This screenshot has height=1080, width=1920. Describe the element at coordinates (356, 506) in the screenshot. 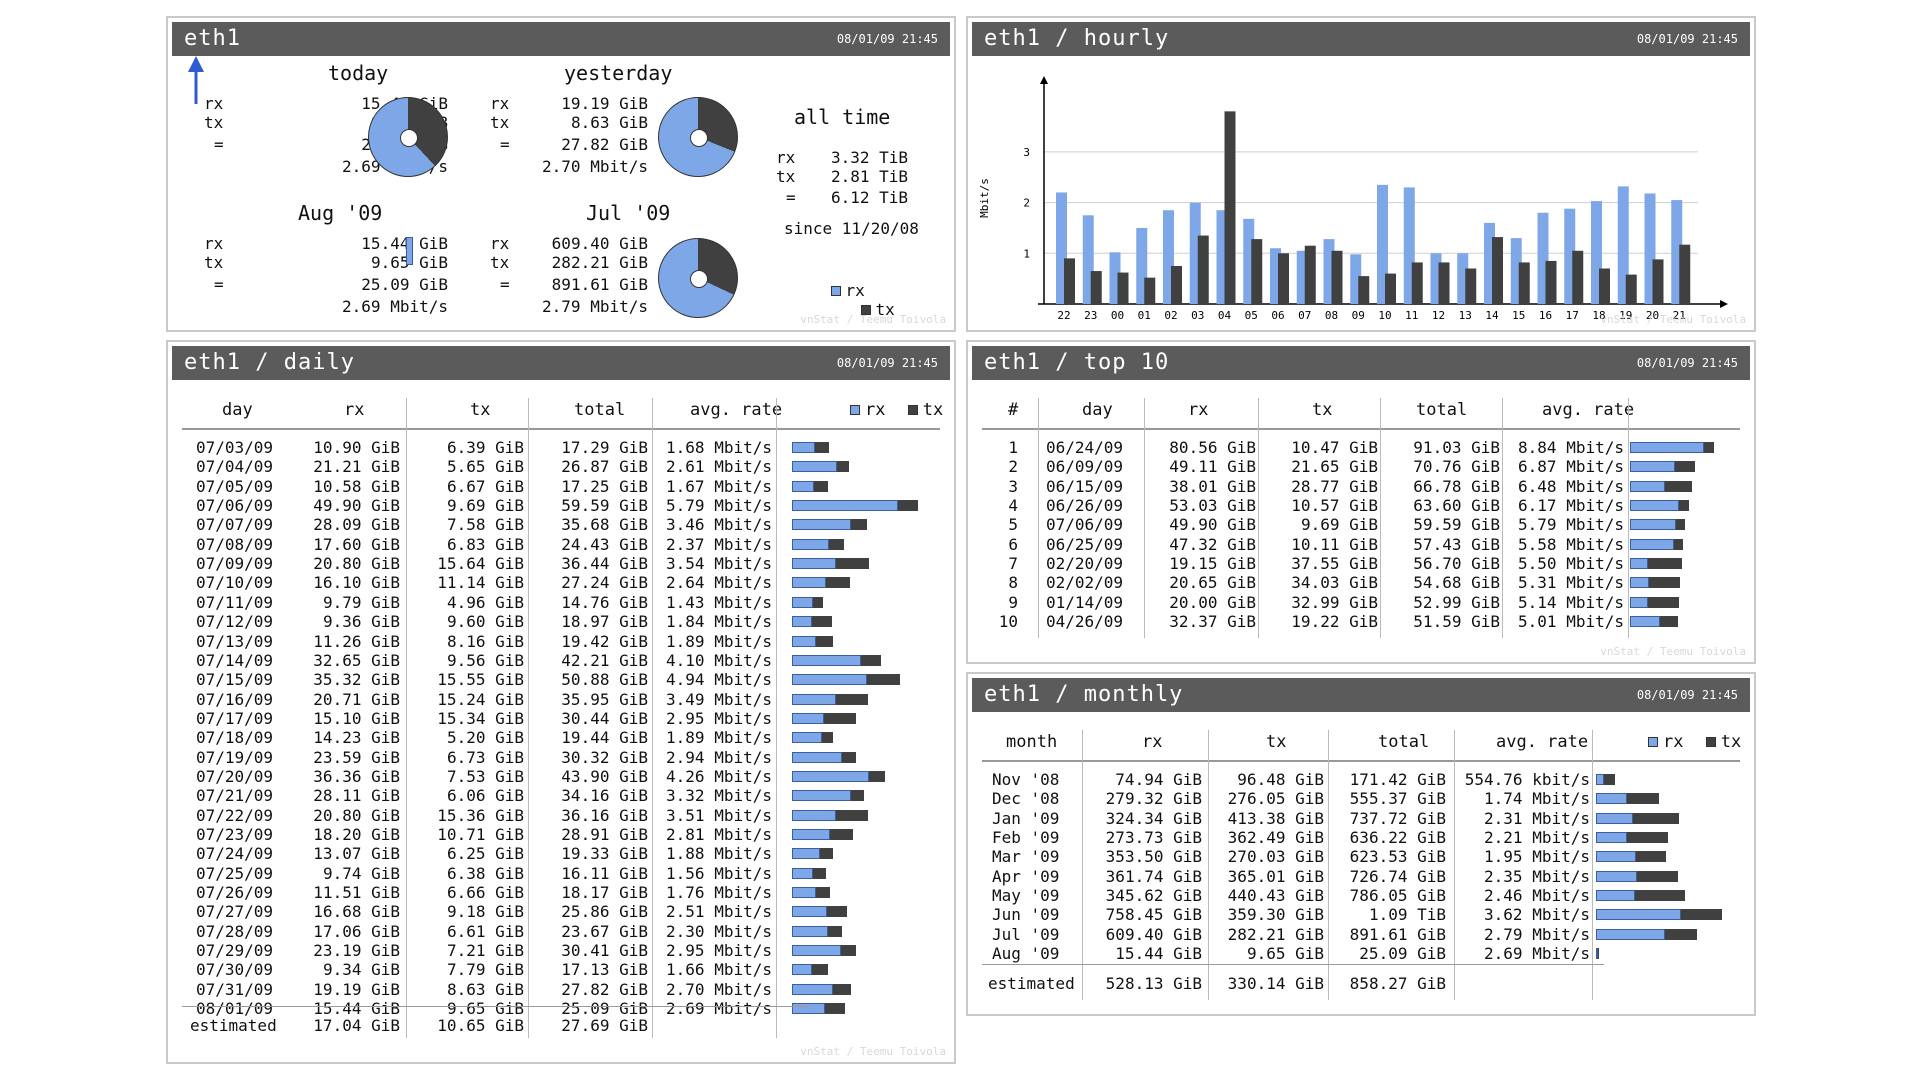

I see `daily-cell-rx: 49.90 GiB` at that location.